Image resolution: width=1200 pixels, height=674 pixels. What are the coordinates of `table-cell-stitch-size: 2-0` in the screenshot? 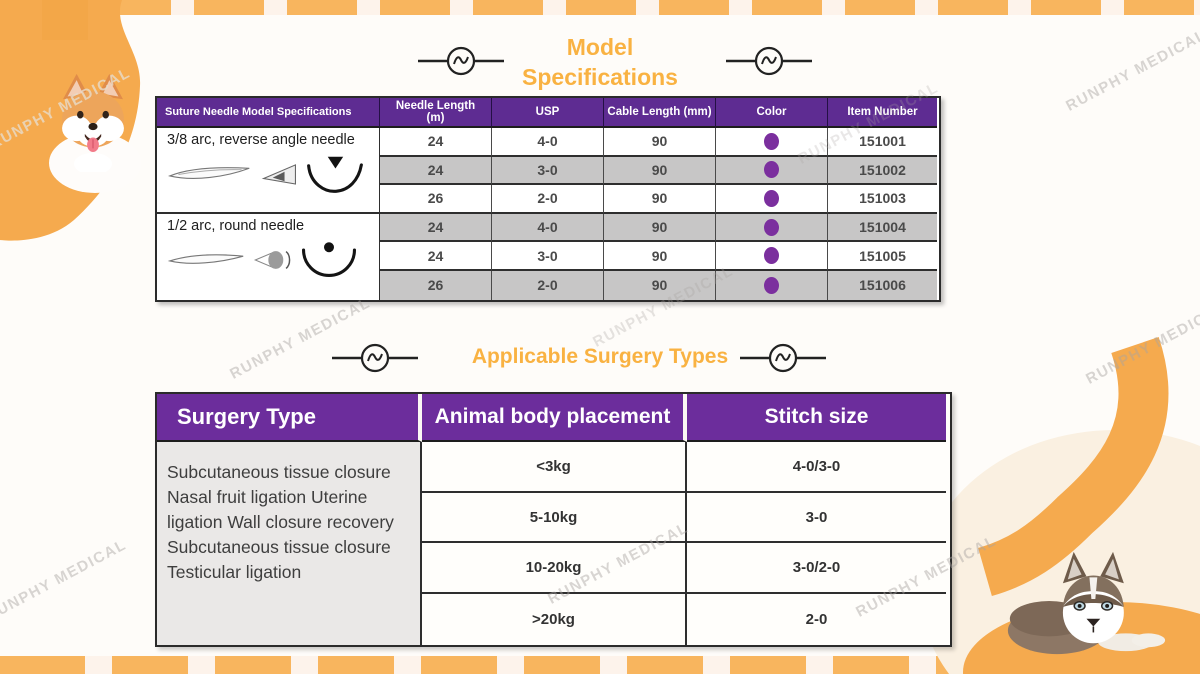 It's located at (816, 619).